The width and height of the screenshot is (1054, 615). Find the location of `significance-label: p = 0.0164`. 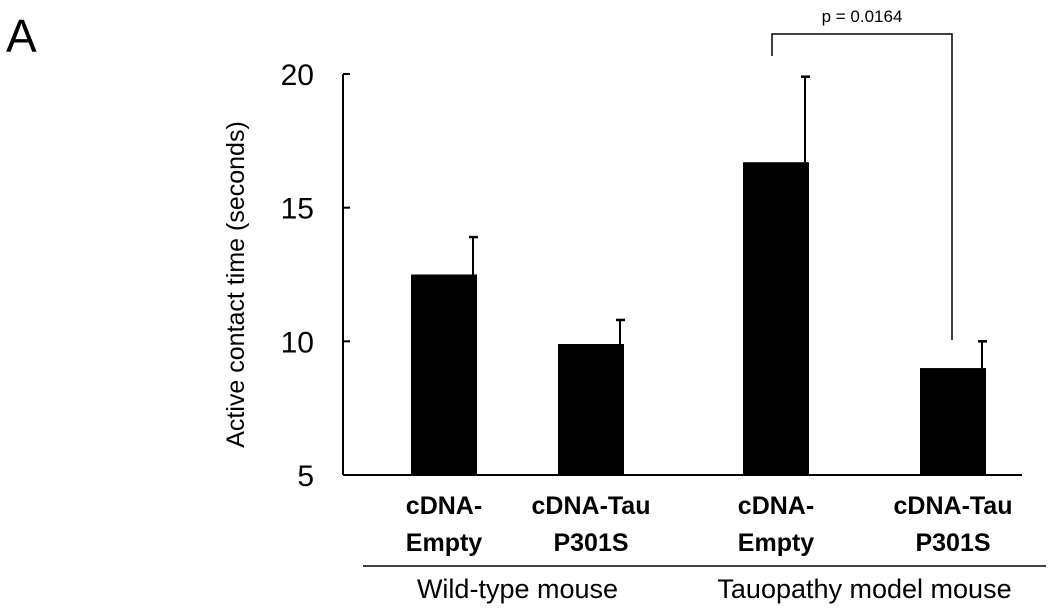

significance-label: p = 0.0164 is located at coordinates (862, 16).